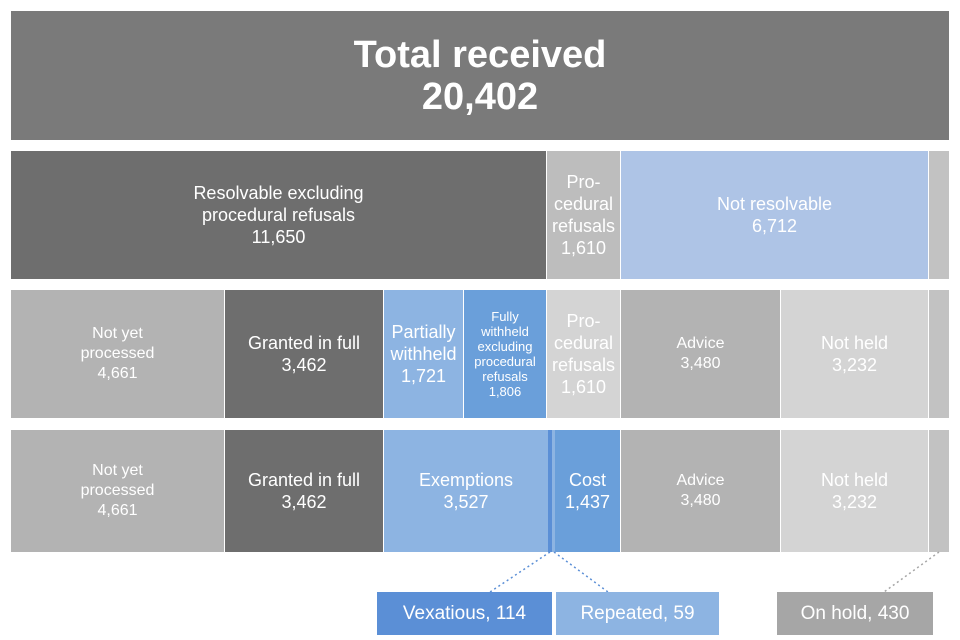 This screenshot has width=960, height=640. I want to click on resolvable-label-2: procedural refusals, so click(278, 215).